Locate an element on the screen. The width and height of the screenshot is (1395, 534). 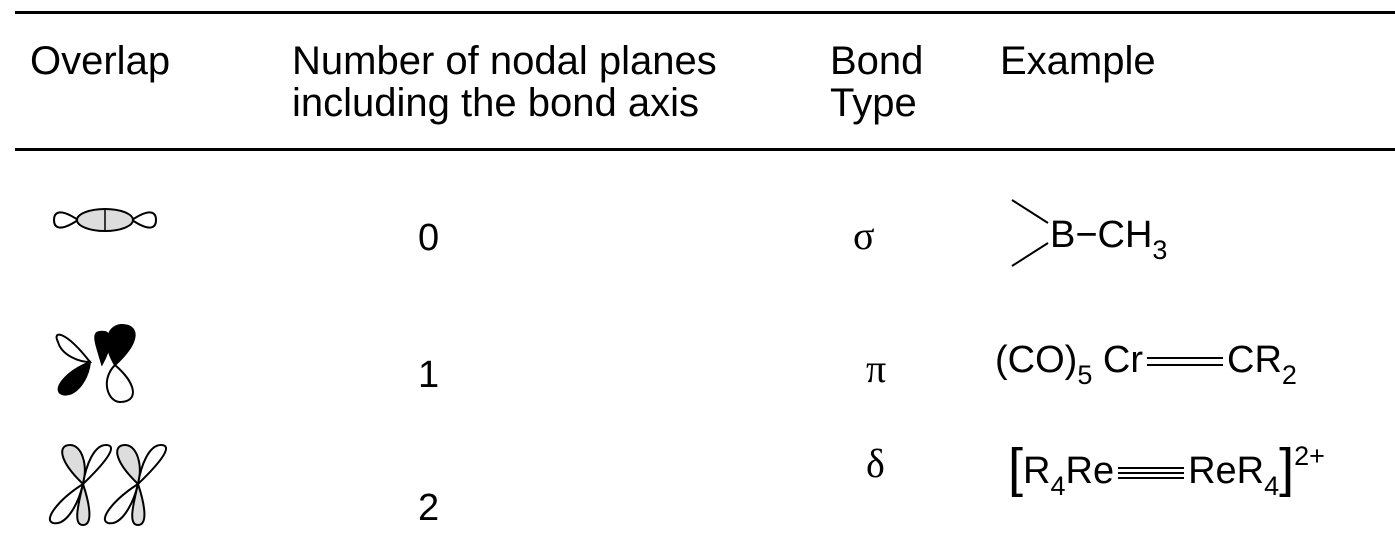
bracket: [ is located at coordinates (1016, 468).